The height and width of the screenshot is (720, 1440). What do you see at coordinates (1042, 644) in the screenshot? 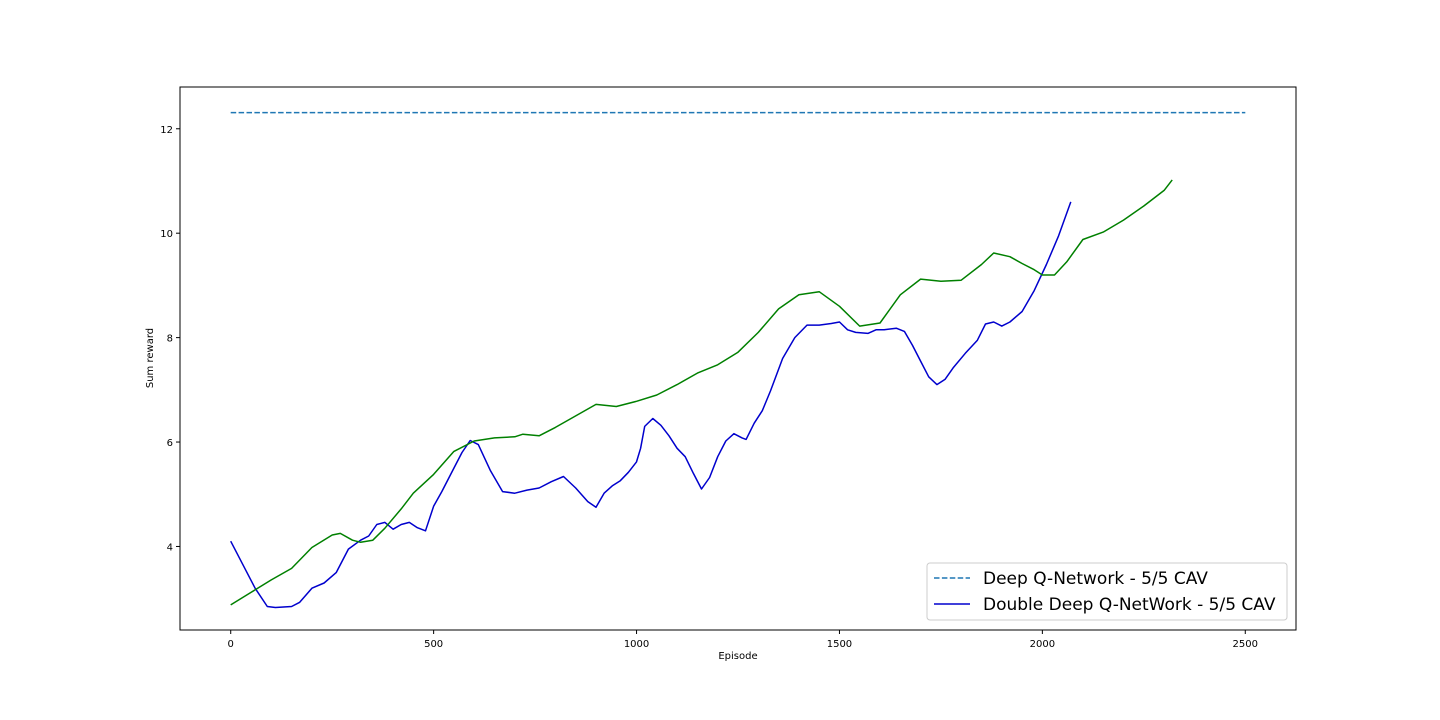
I see `x-tick-label: 2000` at bounding box center [1042, 644].